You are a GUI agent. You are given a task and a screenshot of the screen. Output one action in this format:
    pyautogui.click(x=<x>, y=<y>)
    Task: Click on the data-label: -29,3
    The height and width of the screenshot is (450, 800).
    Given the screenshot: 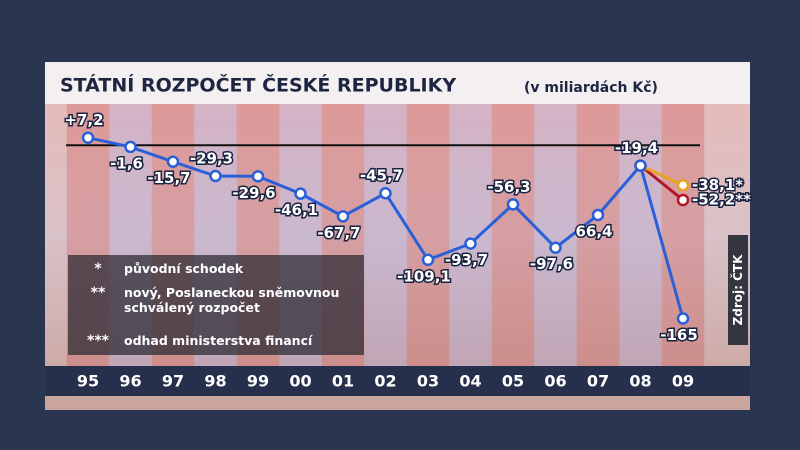 What is the action you would take?
    pyautogui.click(x=211, y=159)
    